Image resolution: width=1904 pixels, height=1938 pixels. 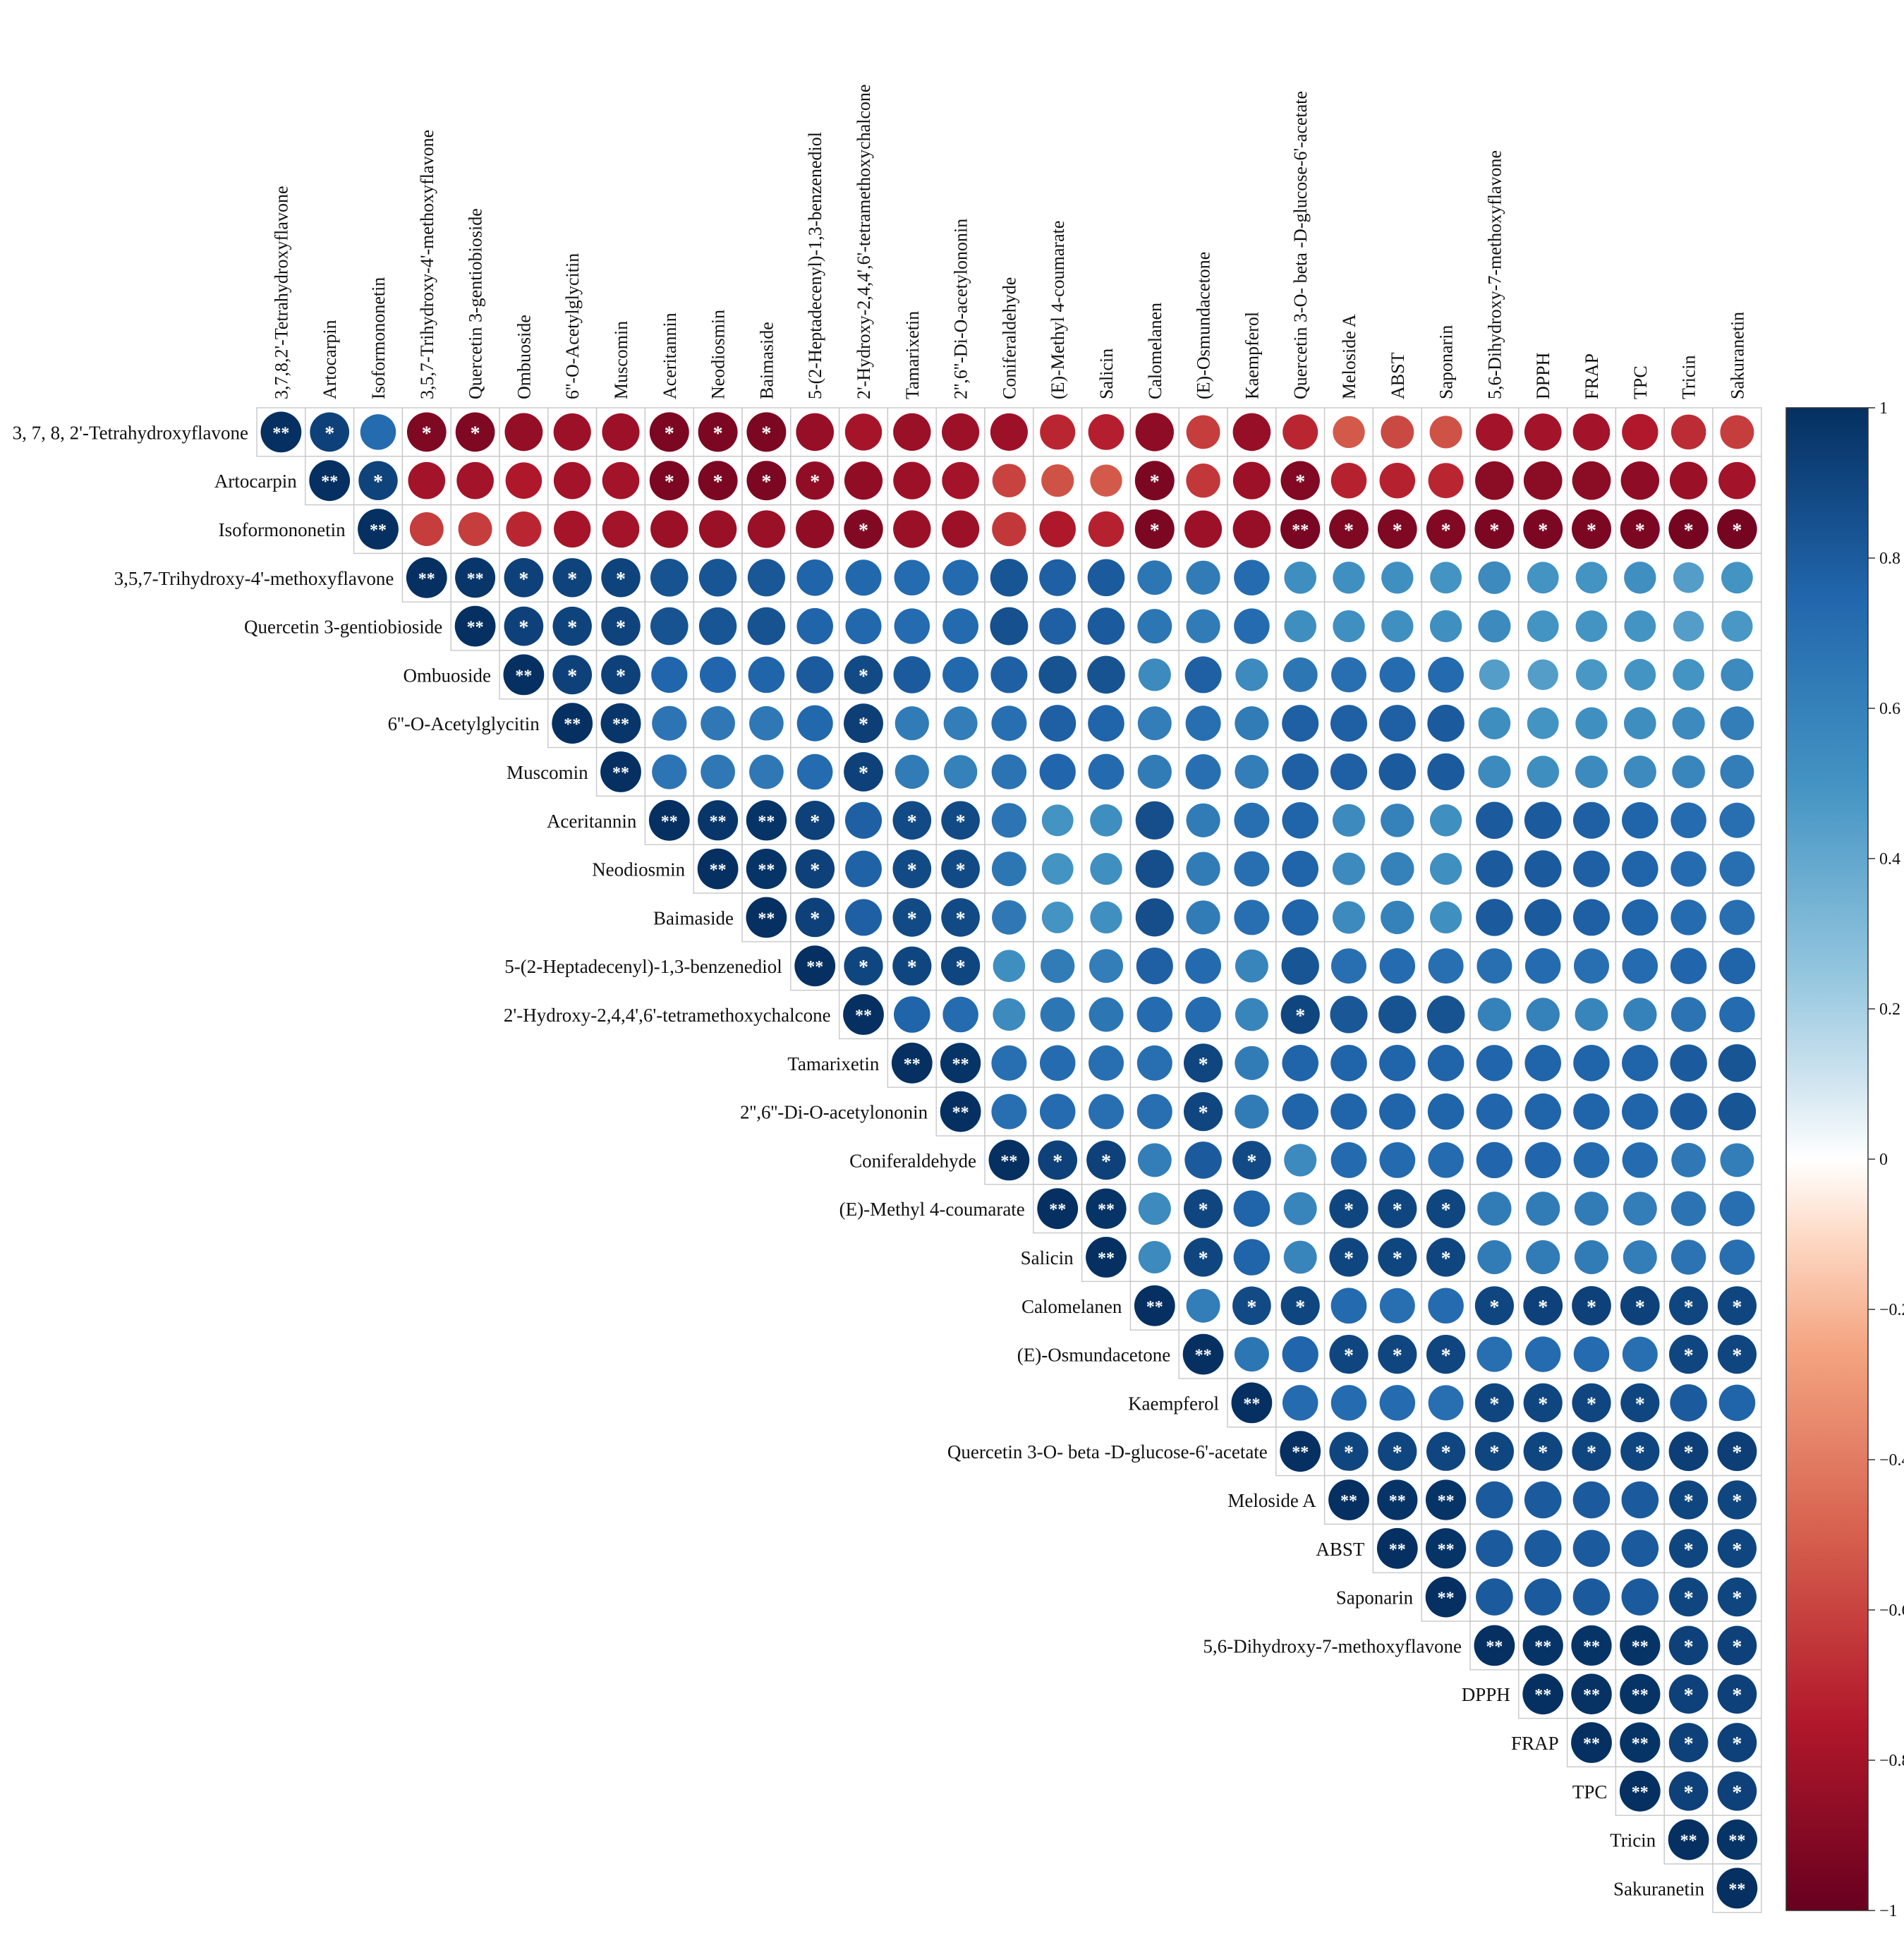 I want to click on column-label: 2'',6''-Di-O-acetylononin, so click(x=961, y=309).